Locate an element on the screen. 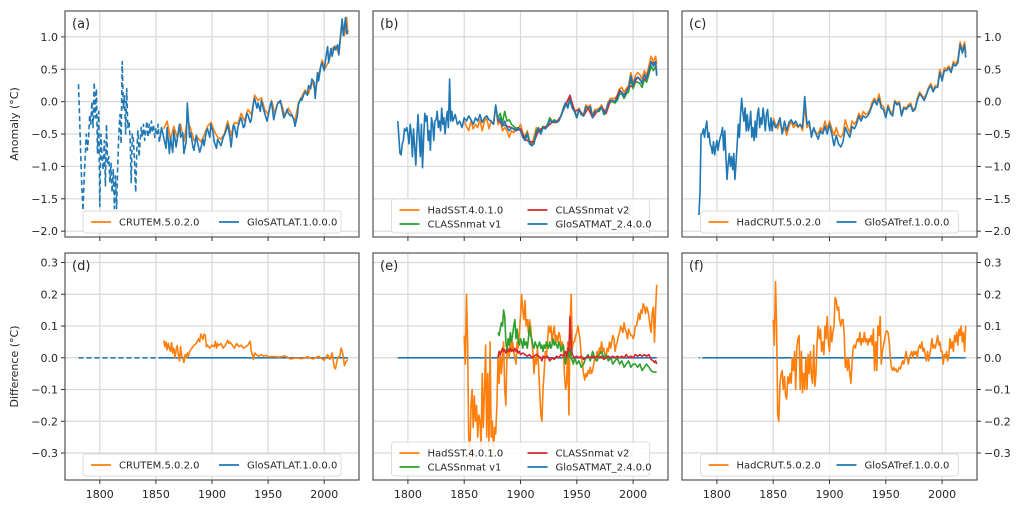 The image size is (1024, 508). series-line-red is located at coordinates (577, 340).